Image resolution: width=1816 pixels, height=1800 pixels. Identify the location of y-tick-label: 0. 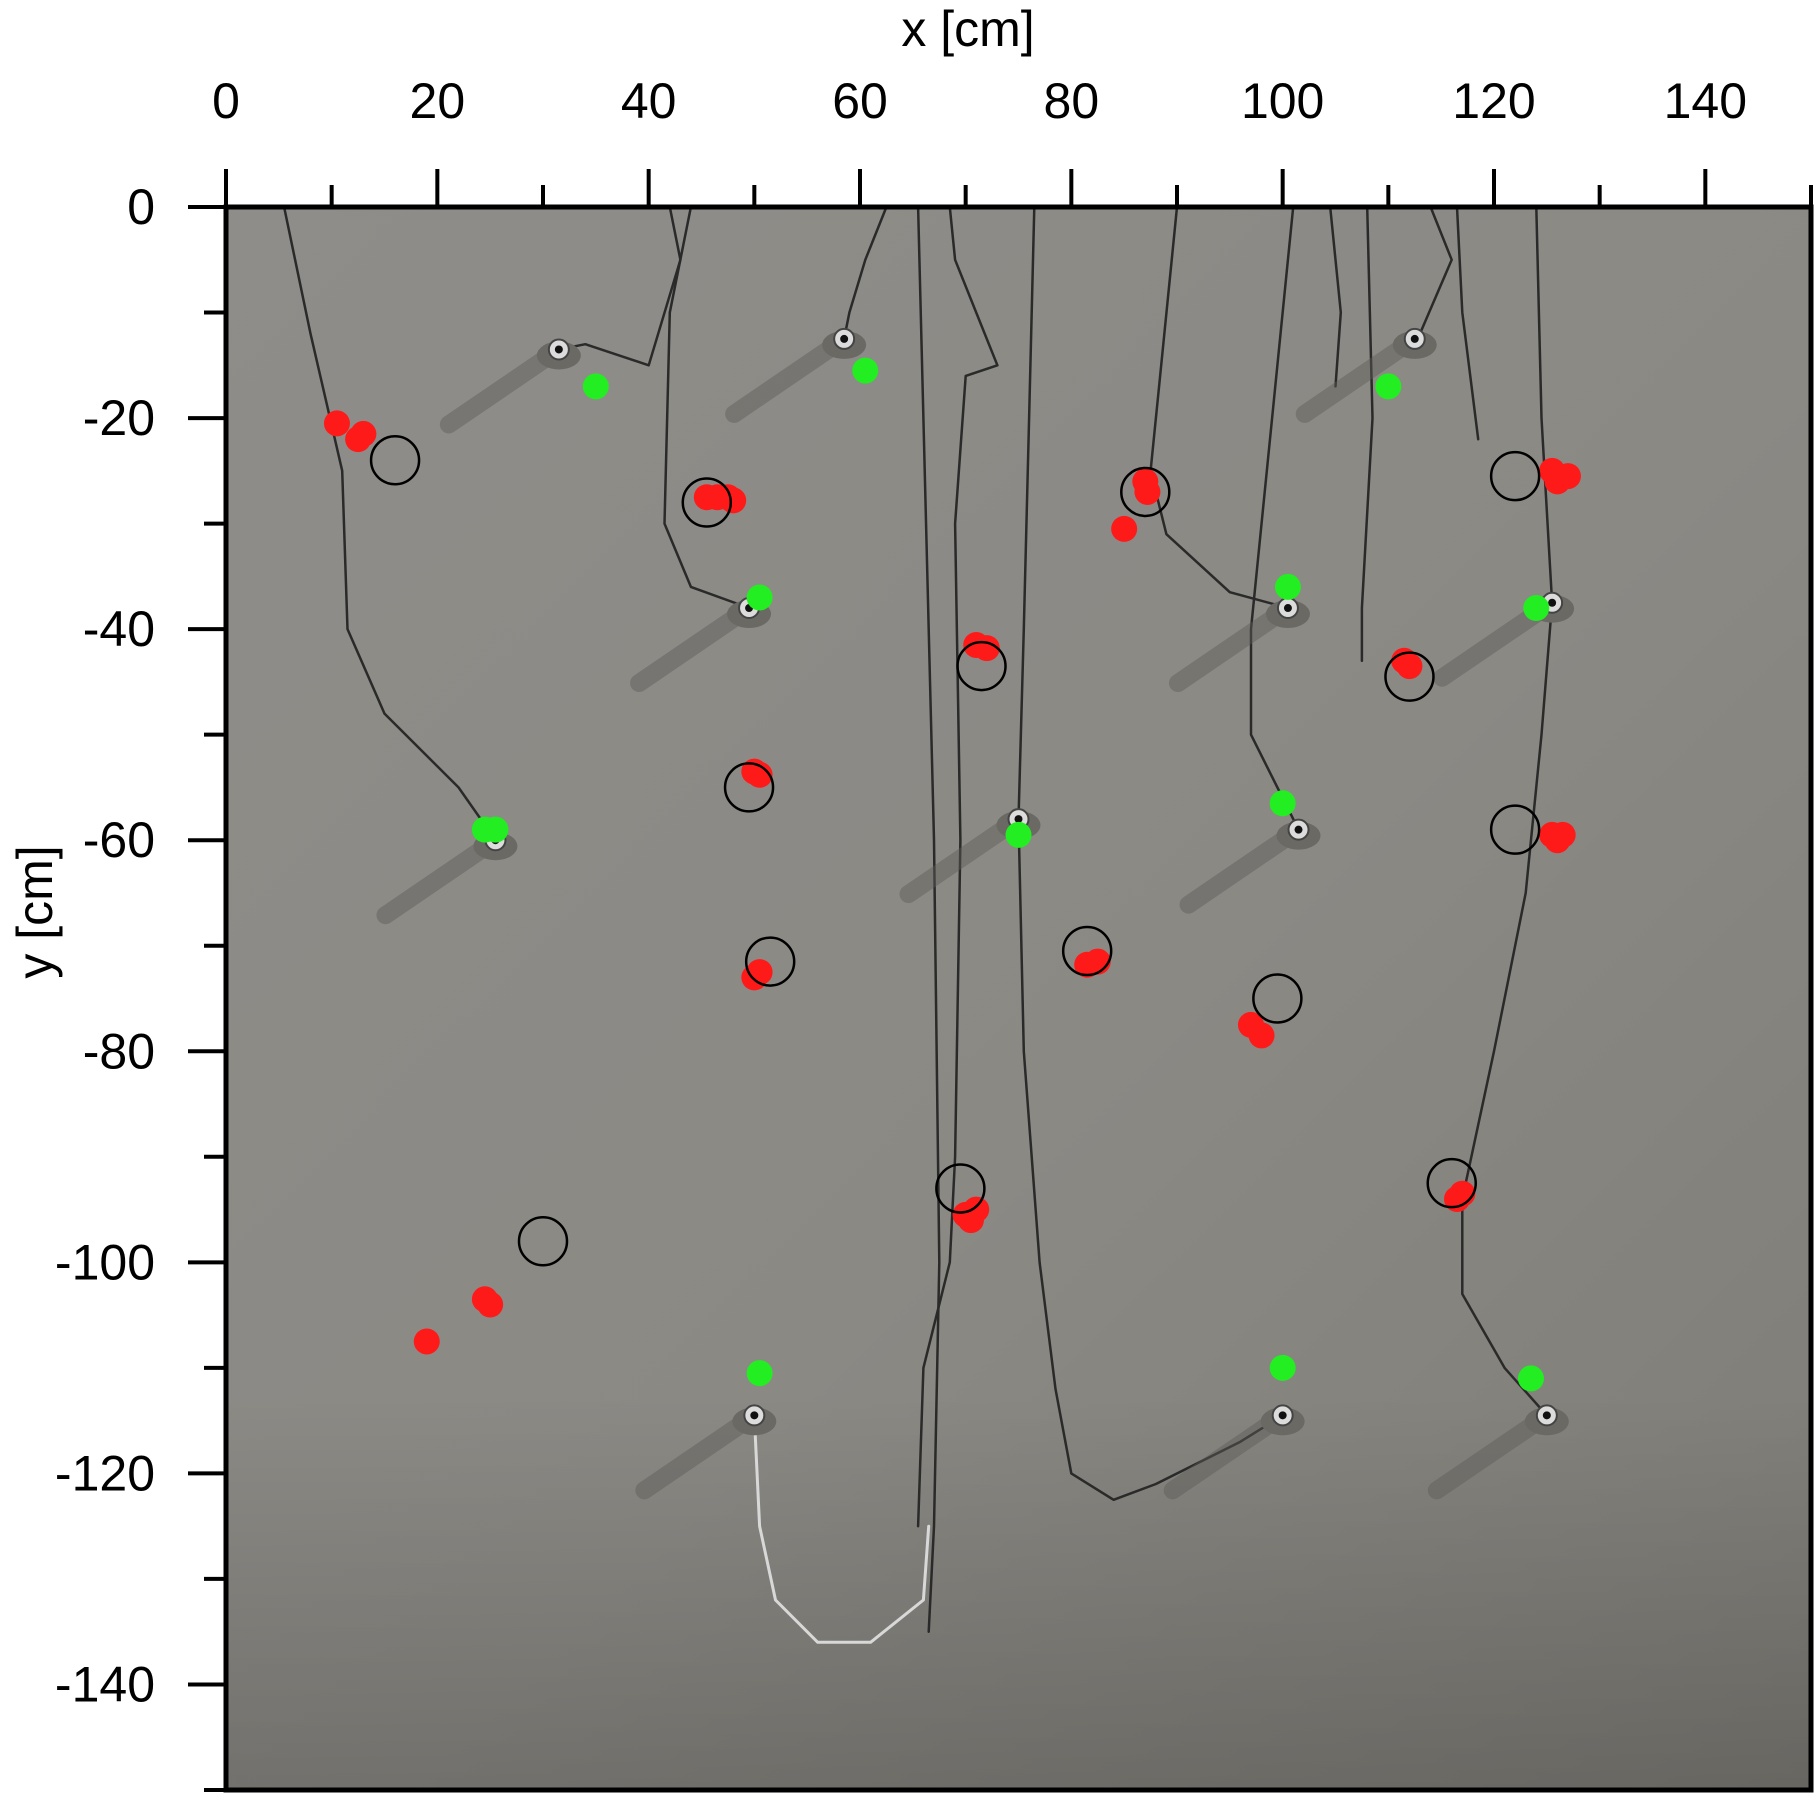
(141, 207).